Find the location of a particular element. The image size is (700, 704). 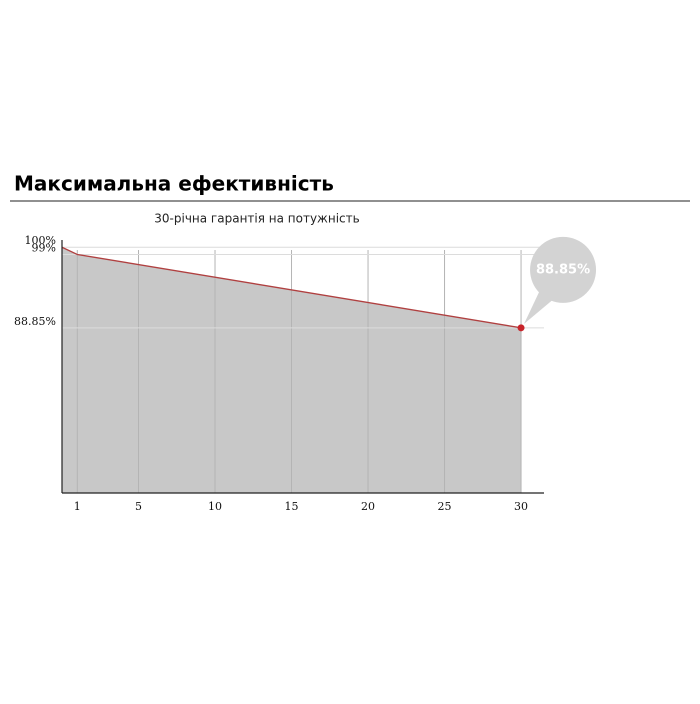

value-label: 88.85% is located at coordinates (563, 269).